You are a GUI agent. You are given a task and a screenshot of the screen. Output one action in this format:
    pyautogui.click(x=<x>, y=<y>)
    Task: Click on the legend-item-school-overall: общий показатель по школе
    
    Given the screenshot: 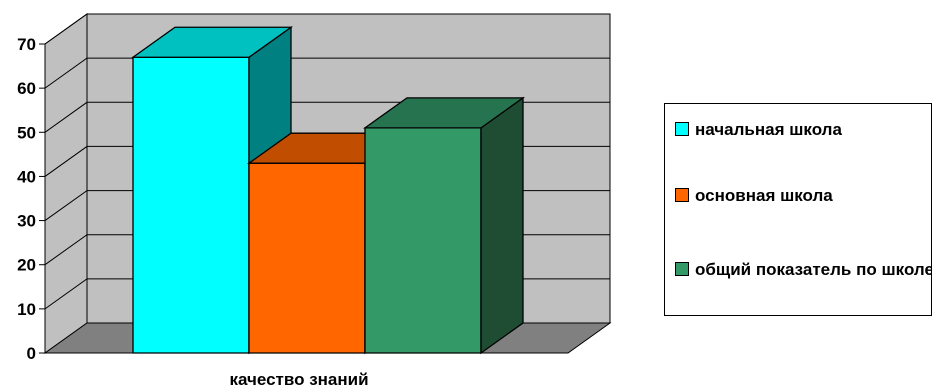 What is the action you would take?
    pyautogui.click(x=803, y=270)
    